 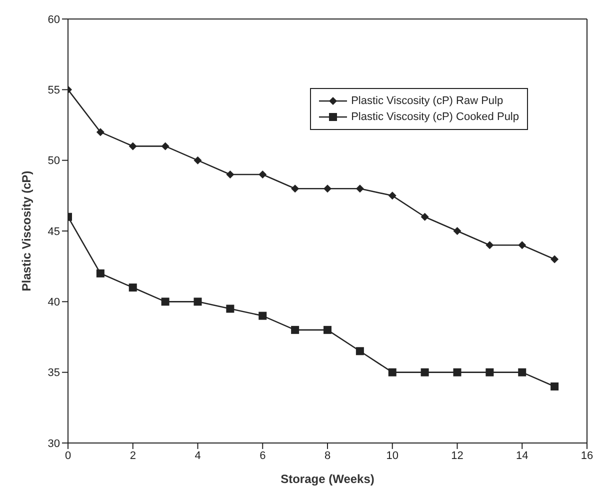 I want to click on x-tick-label: 8, so click(x=327, y=456).